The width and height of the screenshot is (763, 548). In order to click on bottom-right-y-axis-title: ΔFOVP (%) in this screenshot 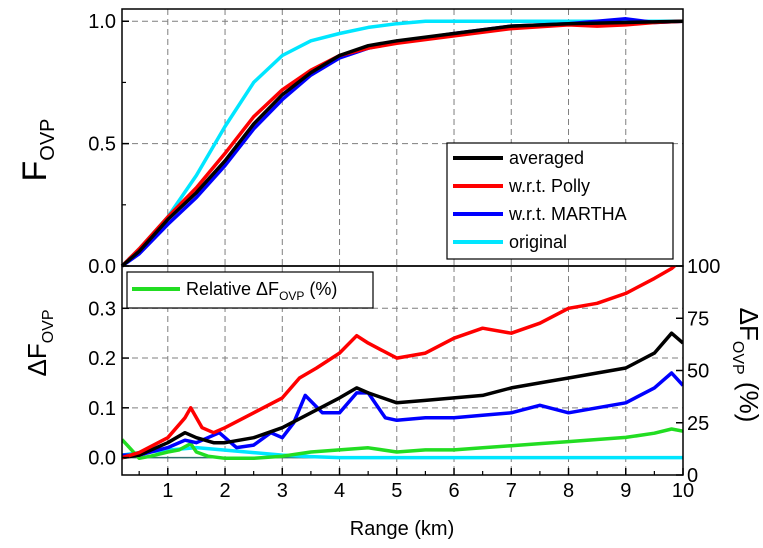, I will do `click(746, 365)`.